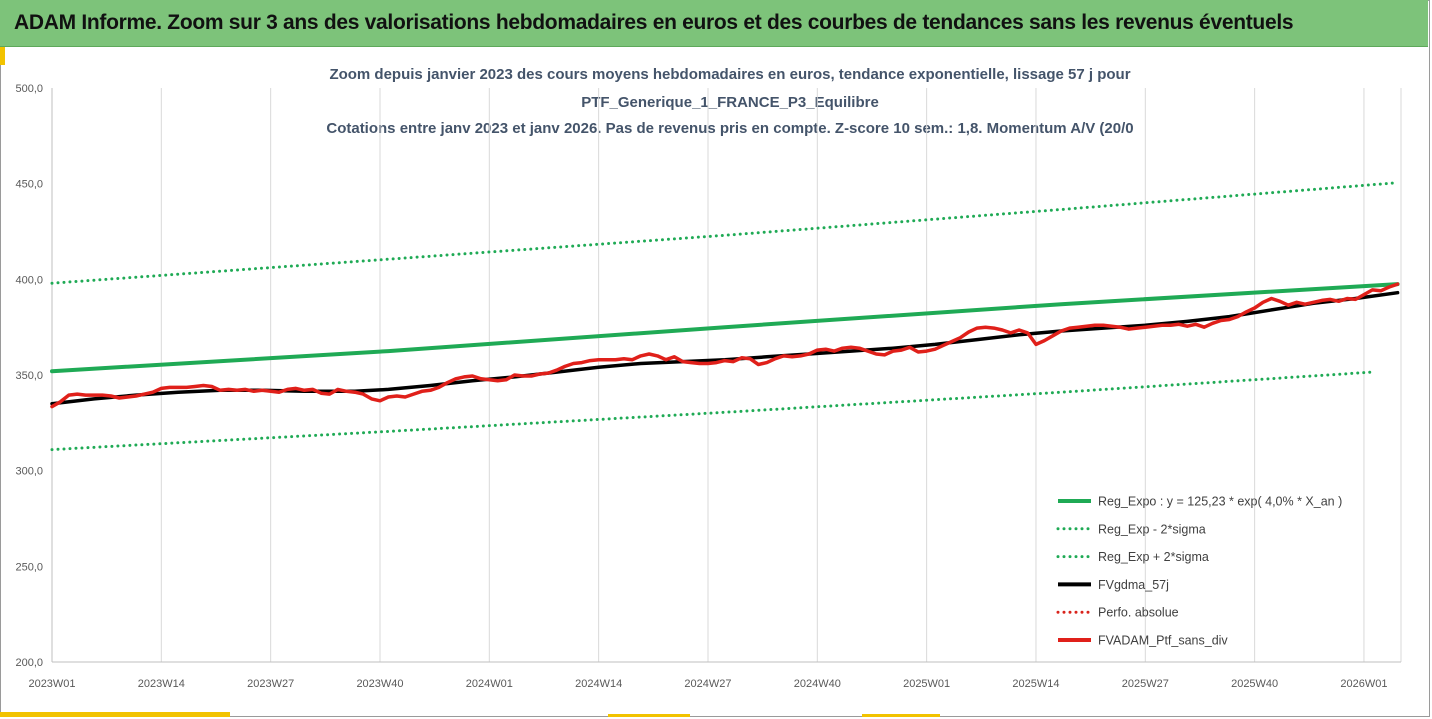 The height and width of the screenshot is (719, 1432). I want to click on accent-bar-bottom-mid1, so click(649, 715).